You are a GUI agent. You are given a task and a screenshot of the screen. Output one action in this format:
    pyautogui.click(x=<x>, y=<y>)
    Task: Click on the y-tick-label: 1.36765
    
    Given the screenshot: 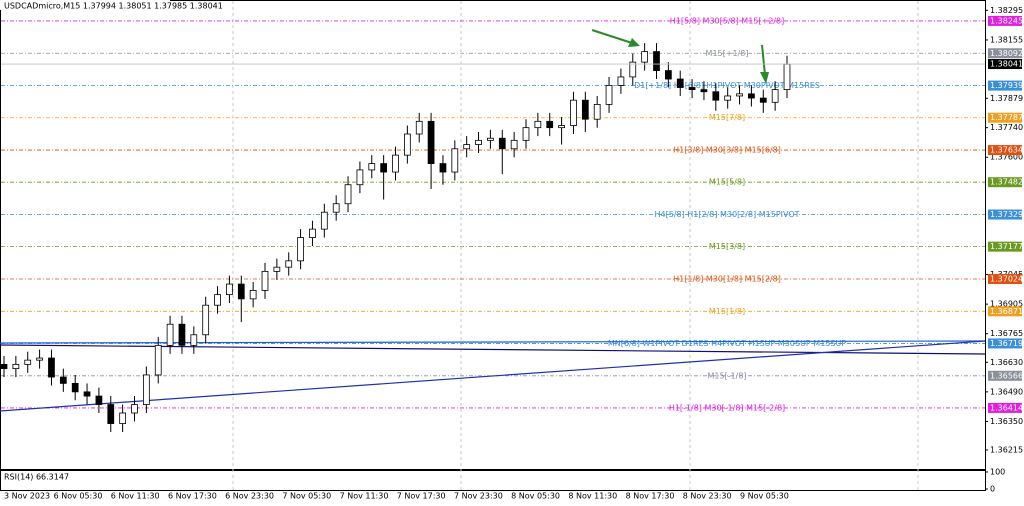 What is the action you would take?
    pyautogui.click(x=1006, y=333)
    